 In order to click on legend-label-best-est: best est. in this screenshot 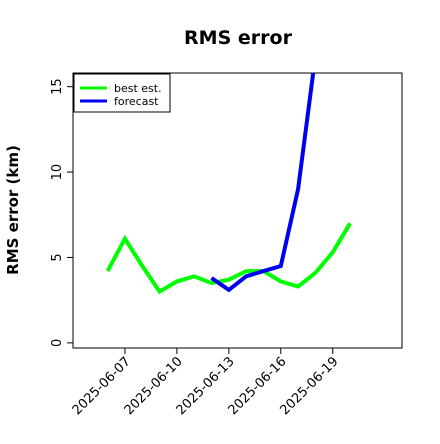, I will do `click(138, 88)`.